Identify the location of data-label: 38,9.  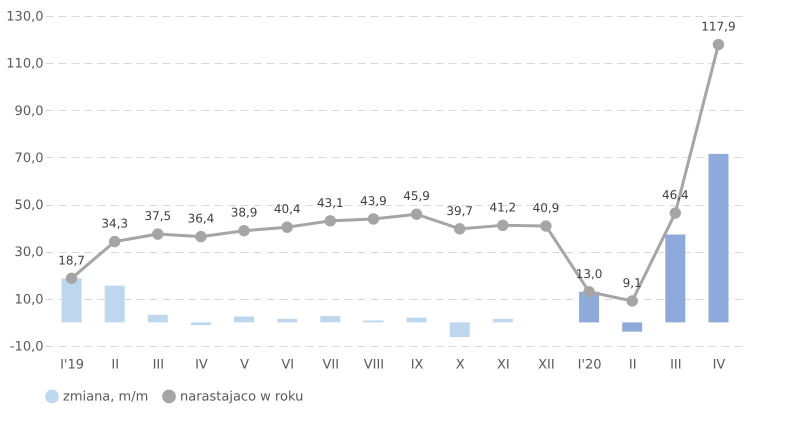
(244, 213).